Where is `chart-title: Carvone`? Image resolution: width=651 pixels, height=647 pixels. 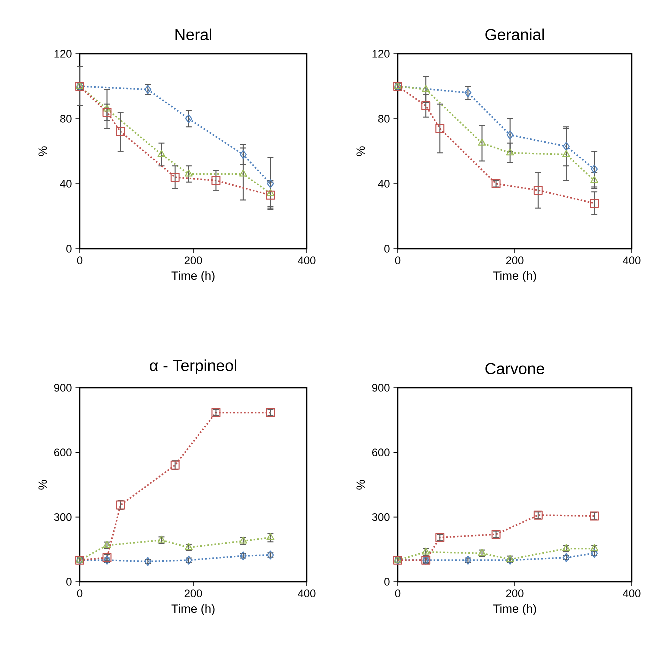 chart-title: Carvone is located at coordinates (515, 369).